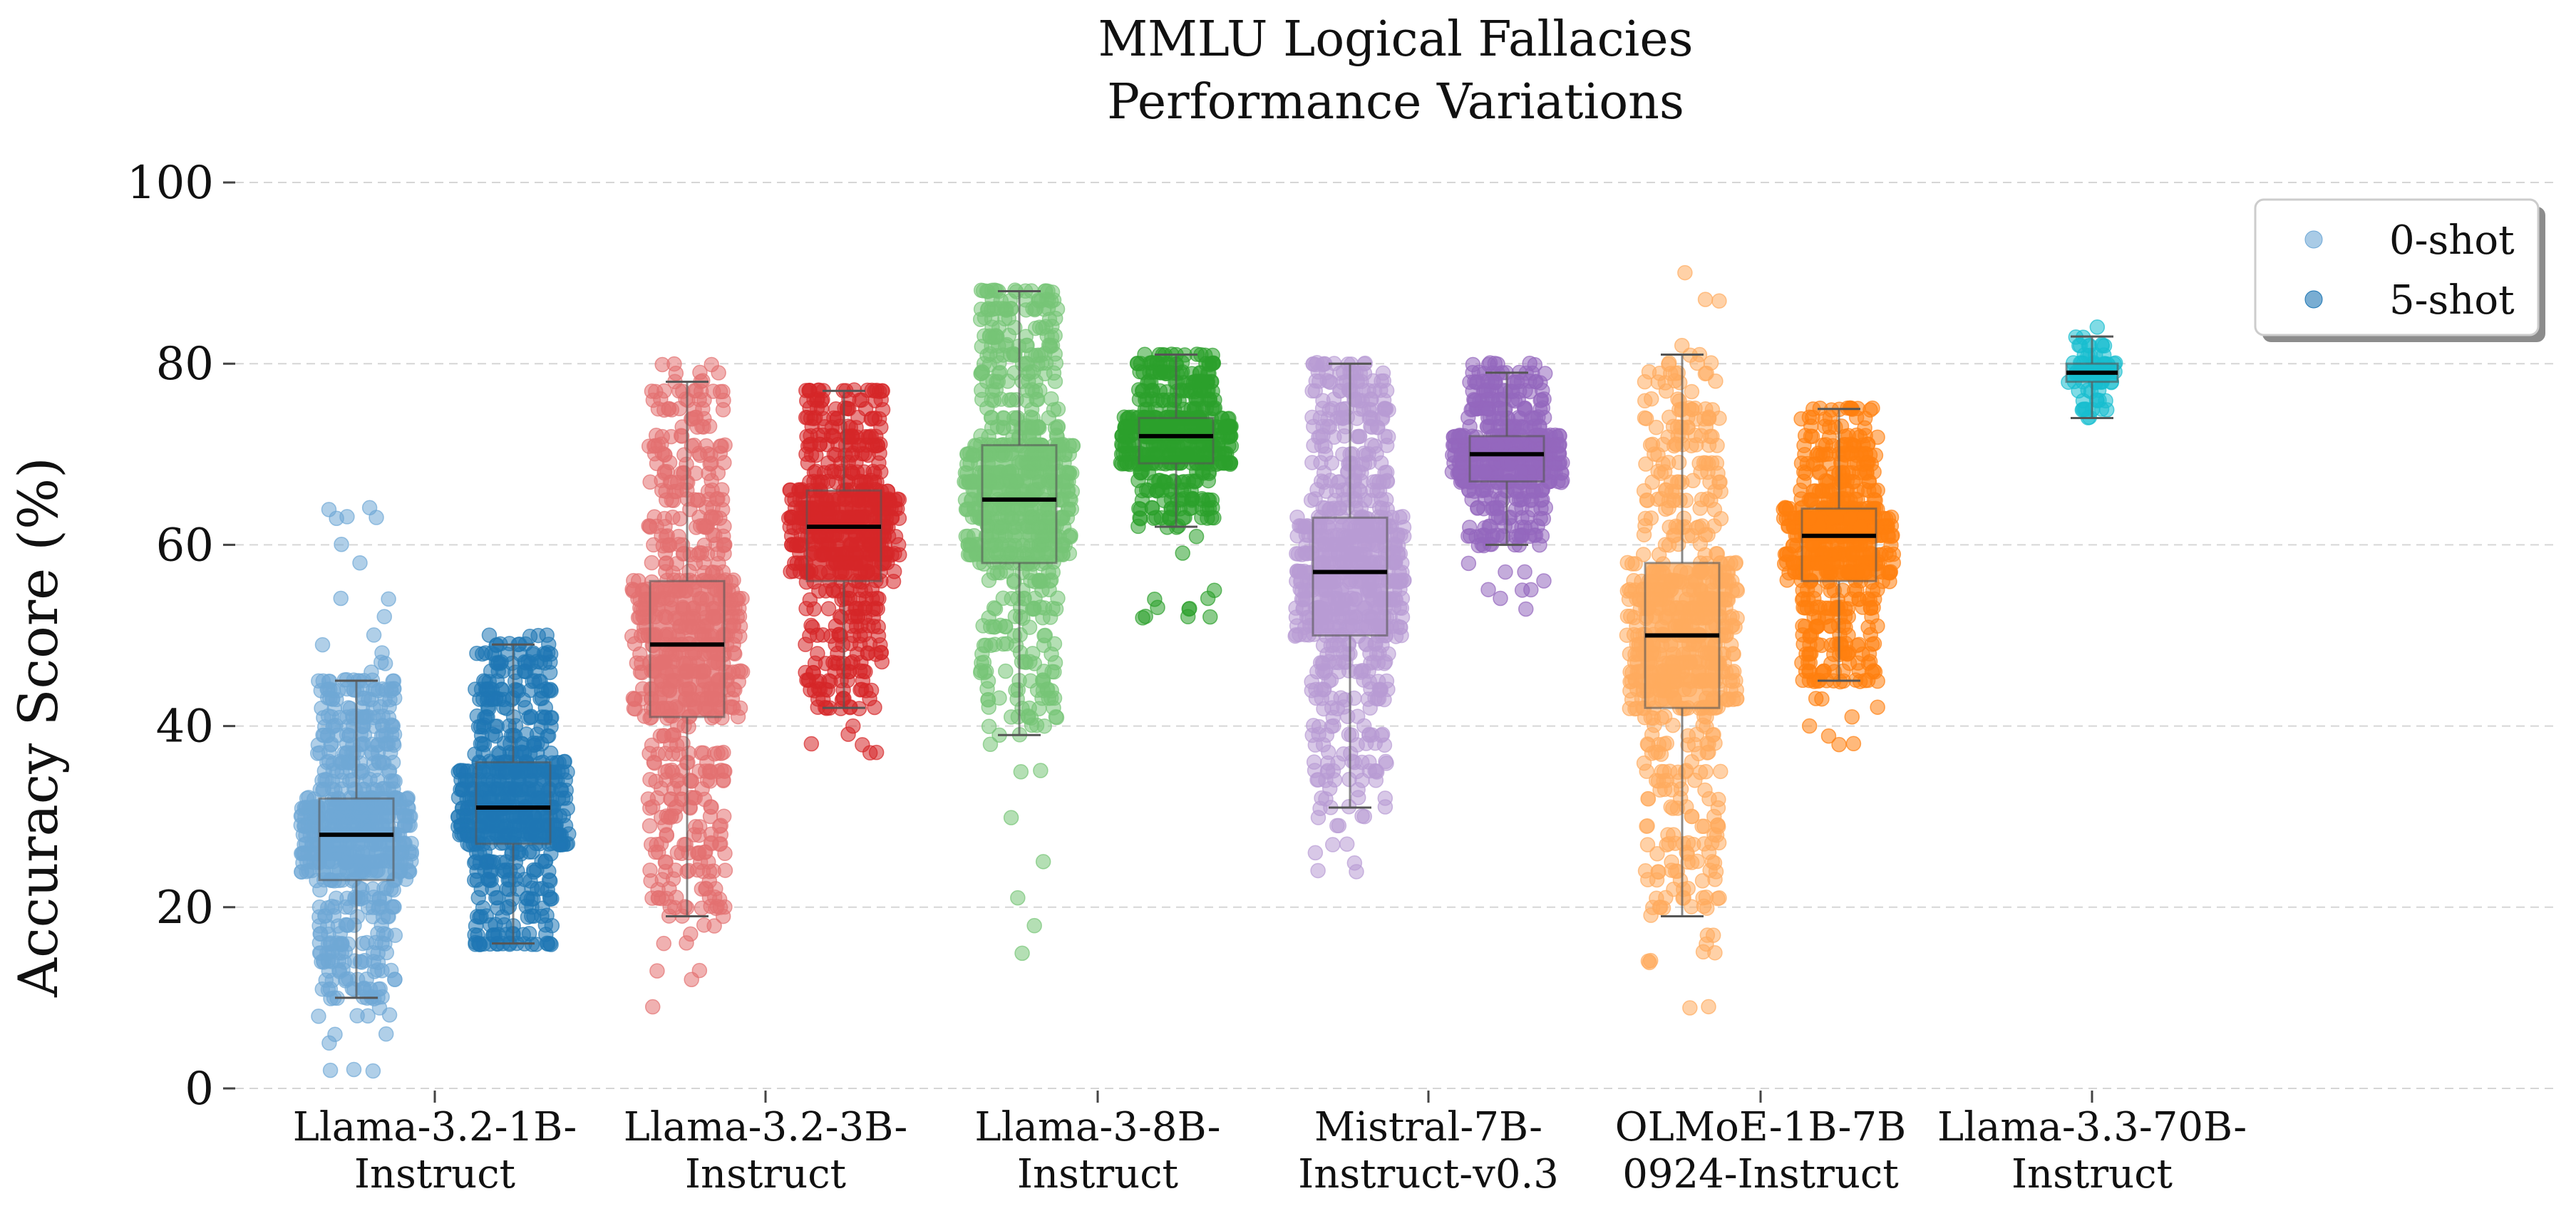 This screenshot has height=1216, width=2576. What do you see at coordinates (199, 1089) in the screenshot?
I see `y-tick-label: 0` at bounding box center [199, 1089].